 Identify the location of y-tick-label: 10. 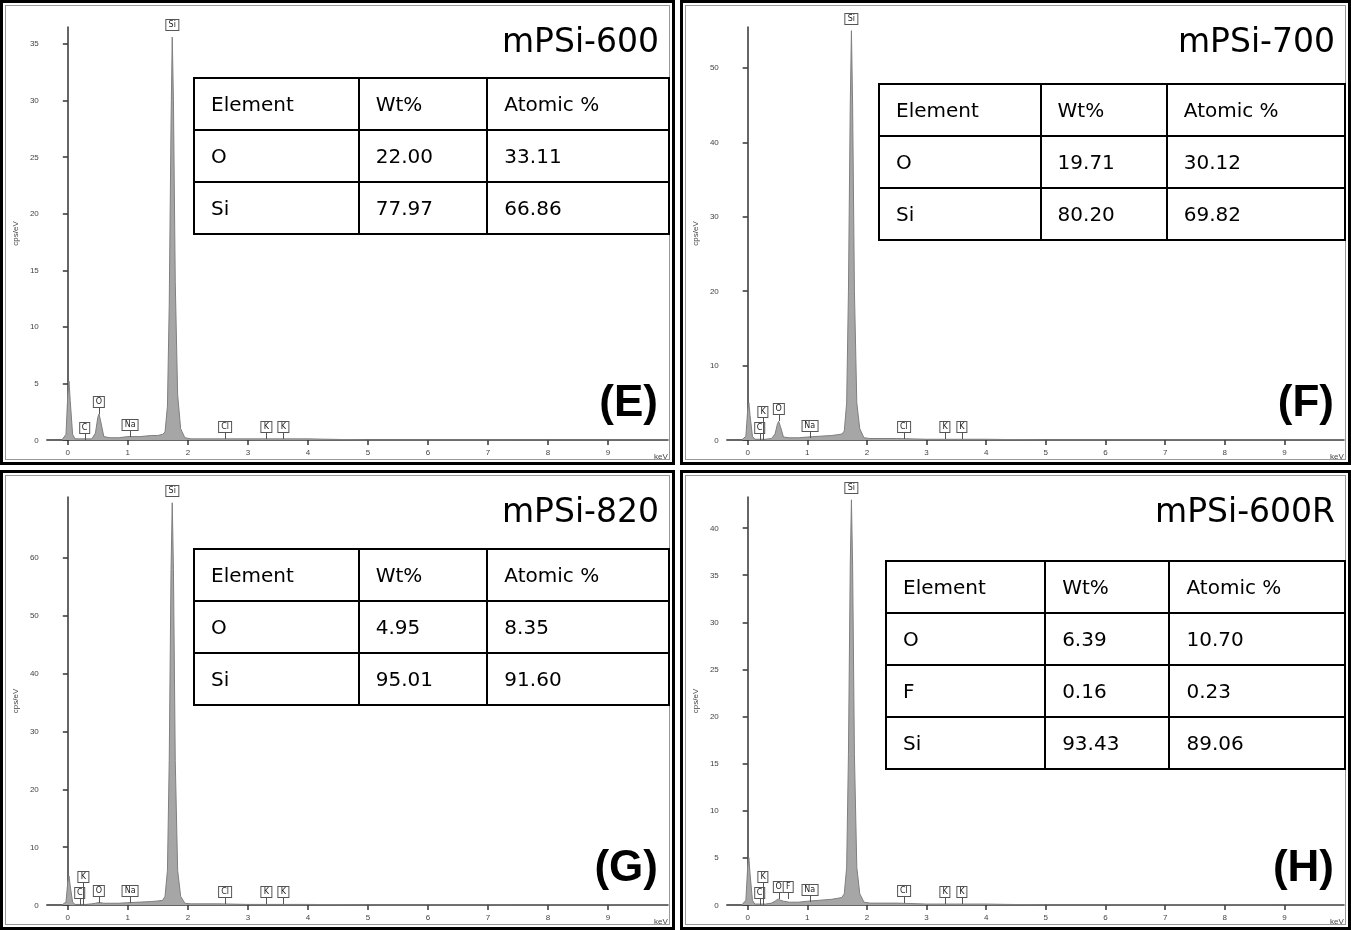
(34, 847).